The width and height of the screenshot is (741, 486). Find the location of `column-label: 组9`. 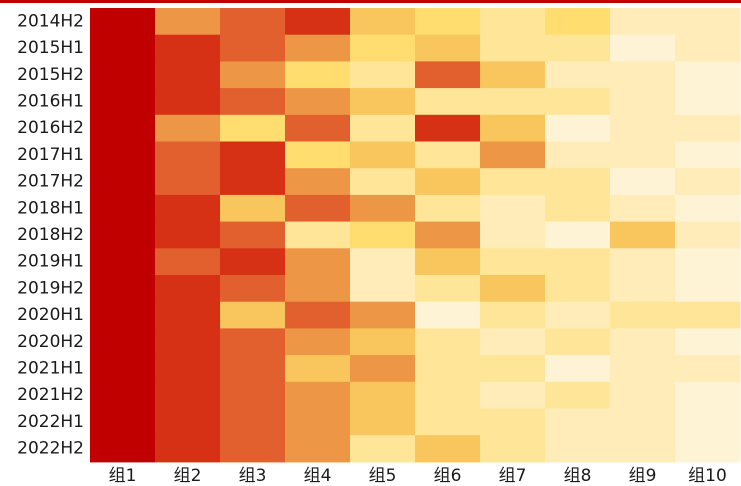

column-label: 组9 is located at coordinates (643, 476).